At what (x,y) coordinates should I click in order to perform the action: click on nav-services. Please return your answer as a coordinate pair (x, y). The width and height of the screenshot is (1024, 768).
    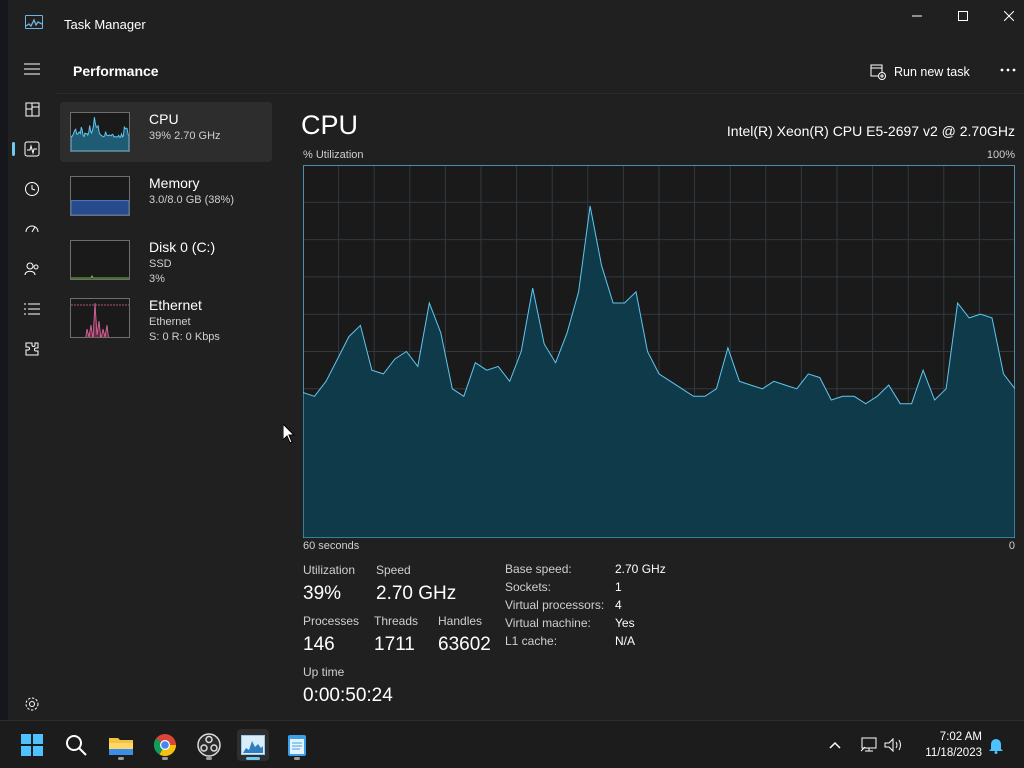
    Looking at the image, I should click on (32, 349).